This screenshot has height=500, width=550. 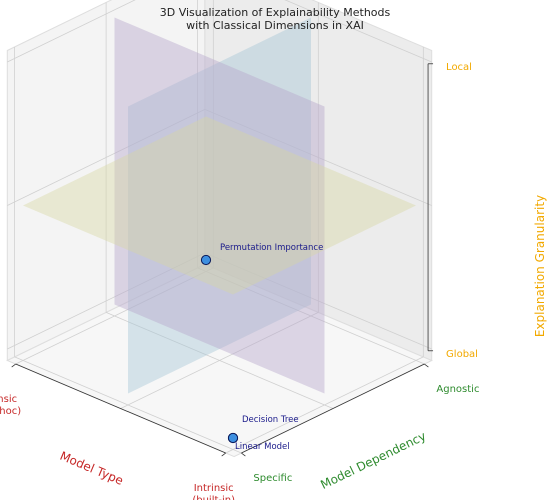 I want to click on x-tick-label: Extrinsic(post-hoc), so click(x=10, y=405).